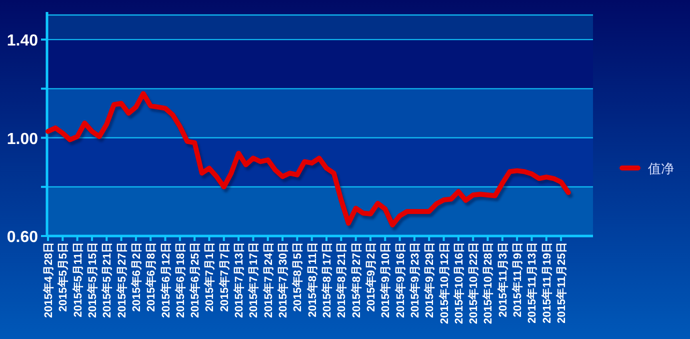  I want to click on x-tick-label: 2015年6月12日, so click(165, 280).